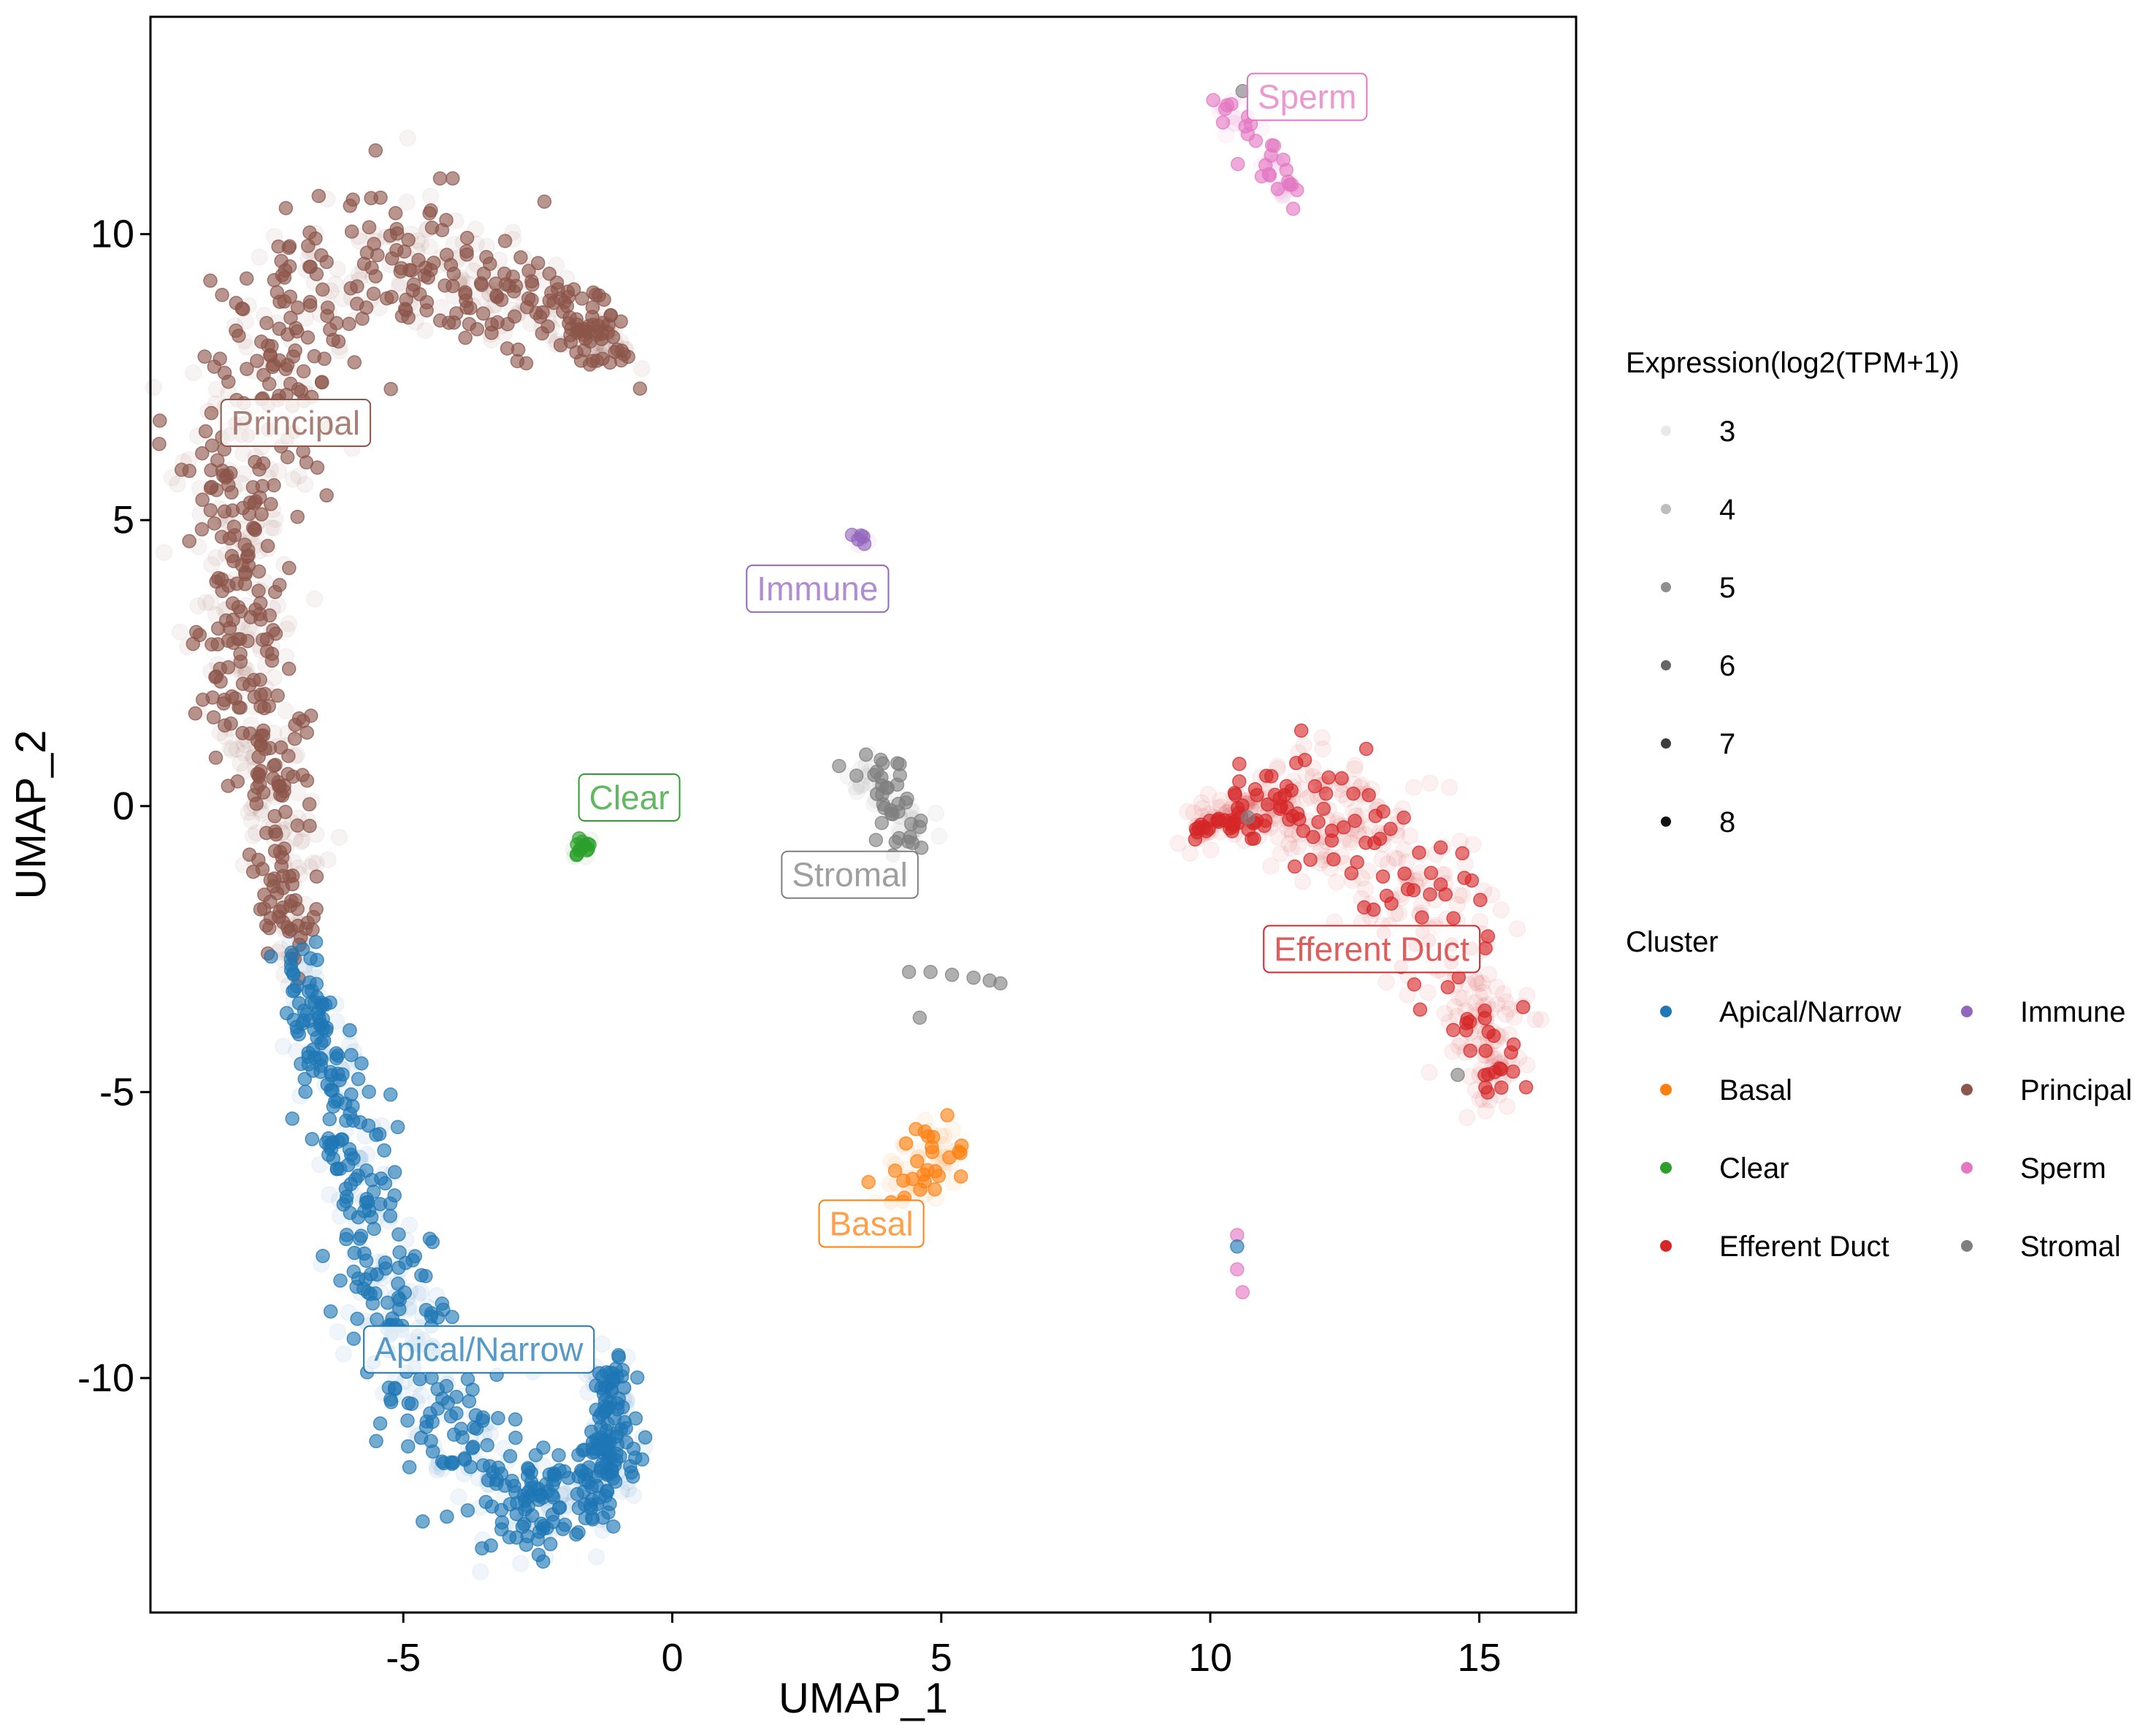 The width and height of the screenshot is (2156, 1725). I want to click on expression-legend-label: 5, so click(1727, 588).